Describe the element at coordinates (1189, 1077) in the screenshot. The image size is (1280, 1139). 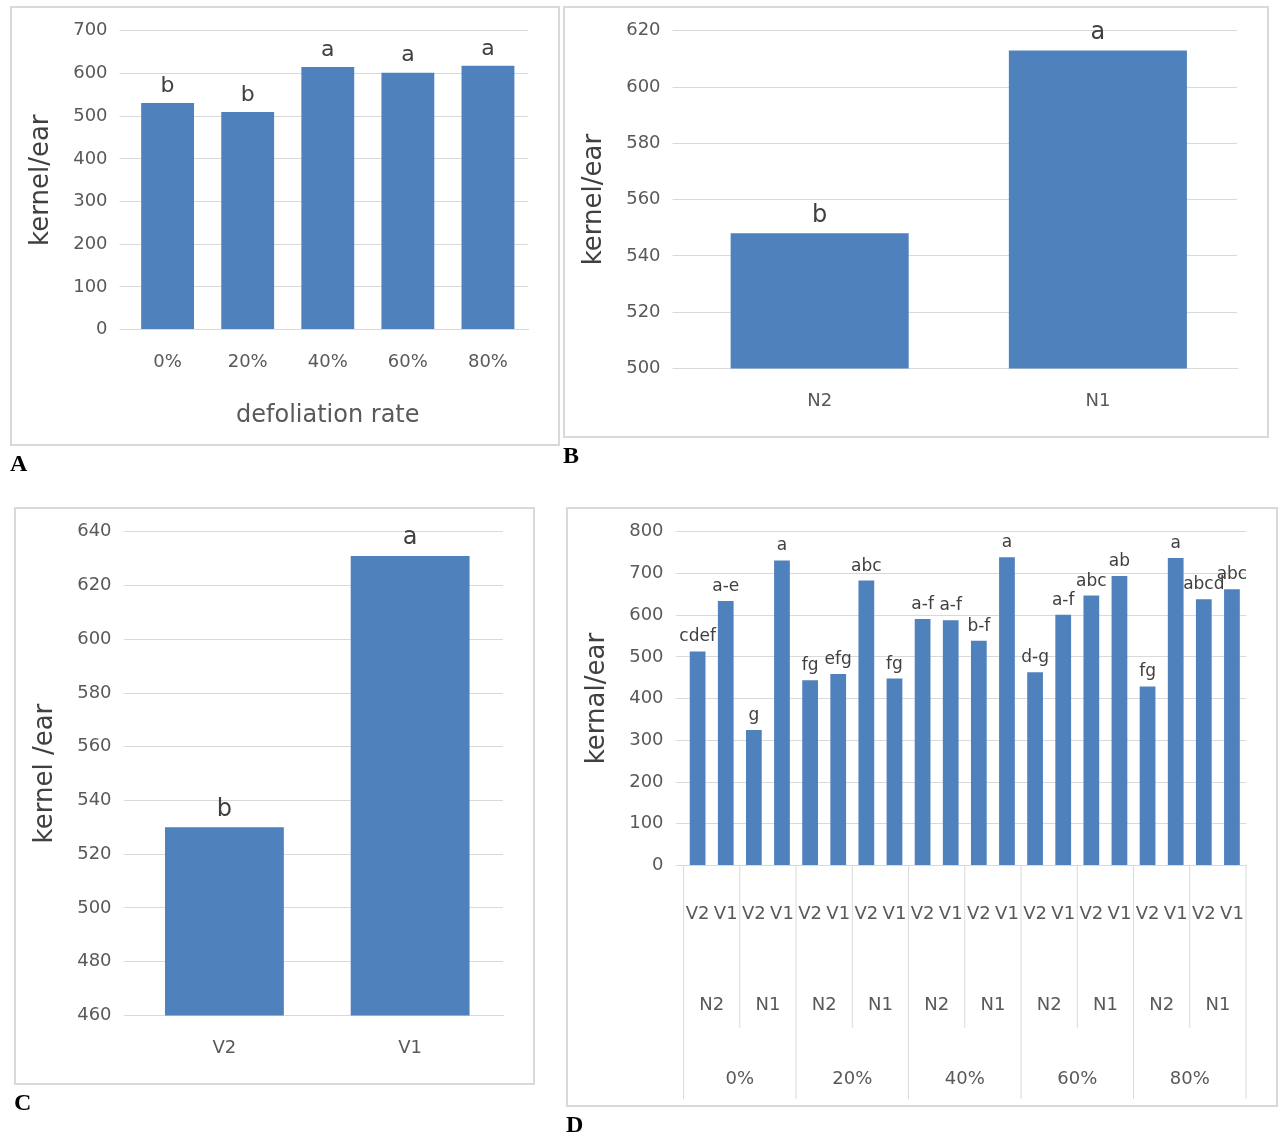
I see `text: 80%` at that location.